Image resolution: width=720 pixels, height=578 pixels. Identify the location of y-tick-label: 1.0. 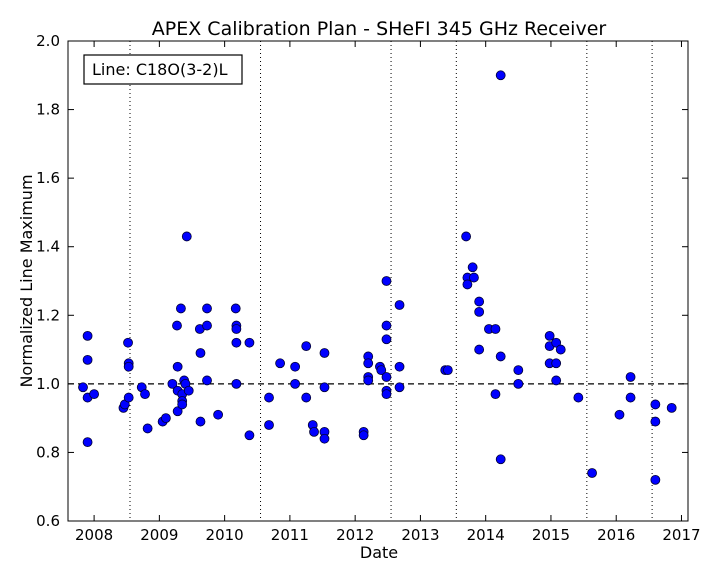
(48, 384).